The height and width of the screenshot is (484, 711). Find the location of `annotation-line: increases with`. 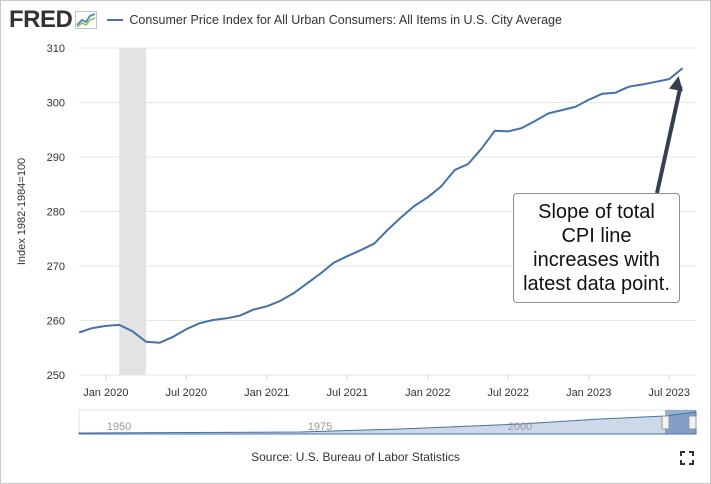

annotation-line: increases with is located at coordinates (596, 260).